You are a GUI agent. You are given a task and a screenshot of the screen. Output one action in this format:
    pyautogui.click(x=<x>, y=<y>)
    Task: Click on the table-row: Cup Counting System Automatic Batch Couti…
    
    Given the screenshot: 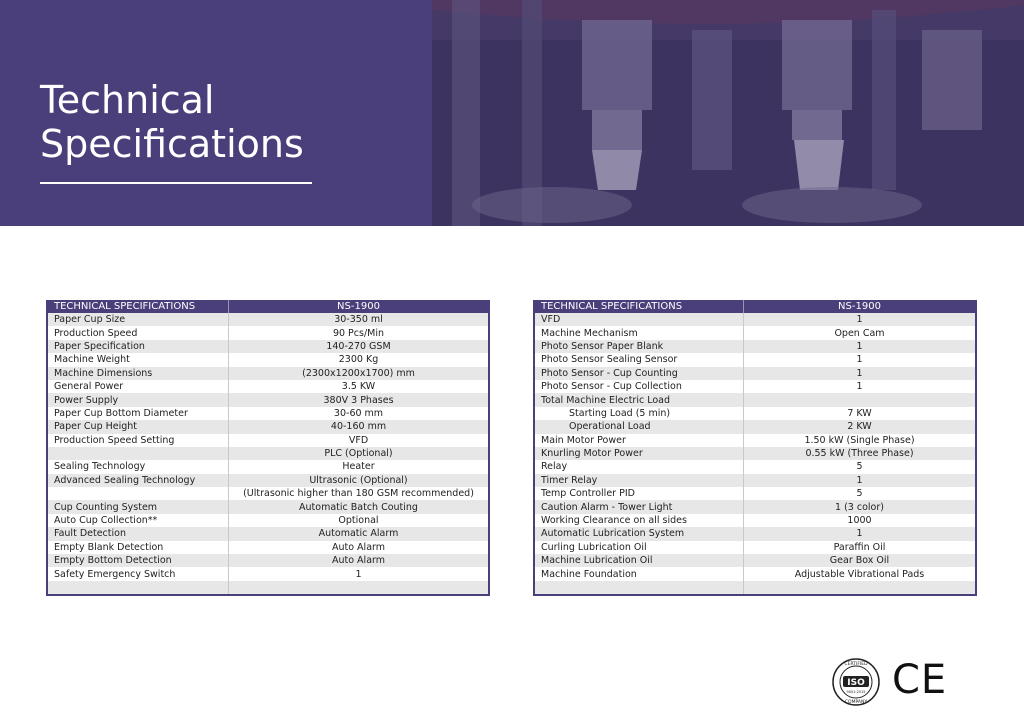 What is the action you would take?
    pyautogui.click(x=268, y=507)
    